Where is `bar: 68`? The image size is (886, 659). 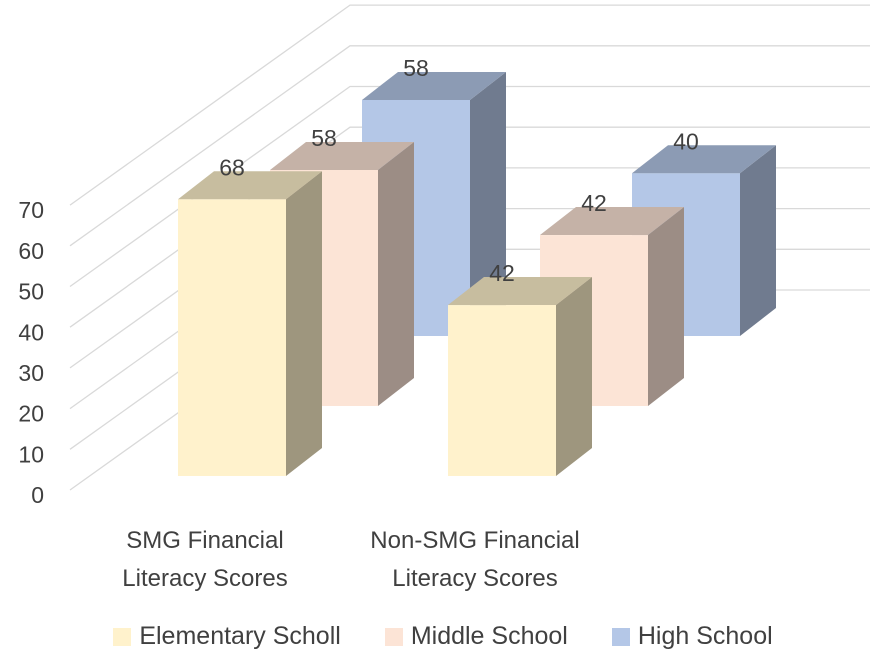 bar: 68 is located at coordinates (250, 315).